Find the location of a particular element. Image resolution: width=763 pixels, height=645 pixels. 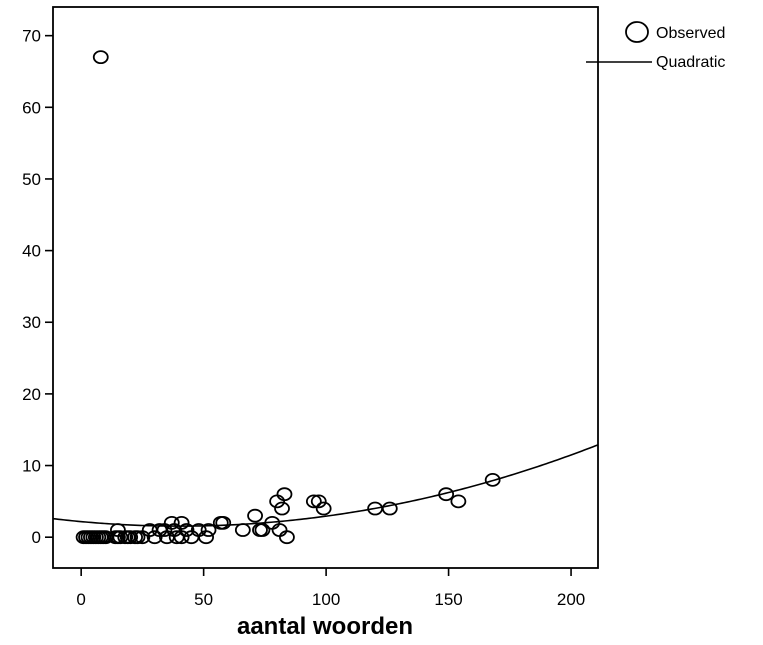

x-tick-label: 150 is located at coordinates (448, 599).